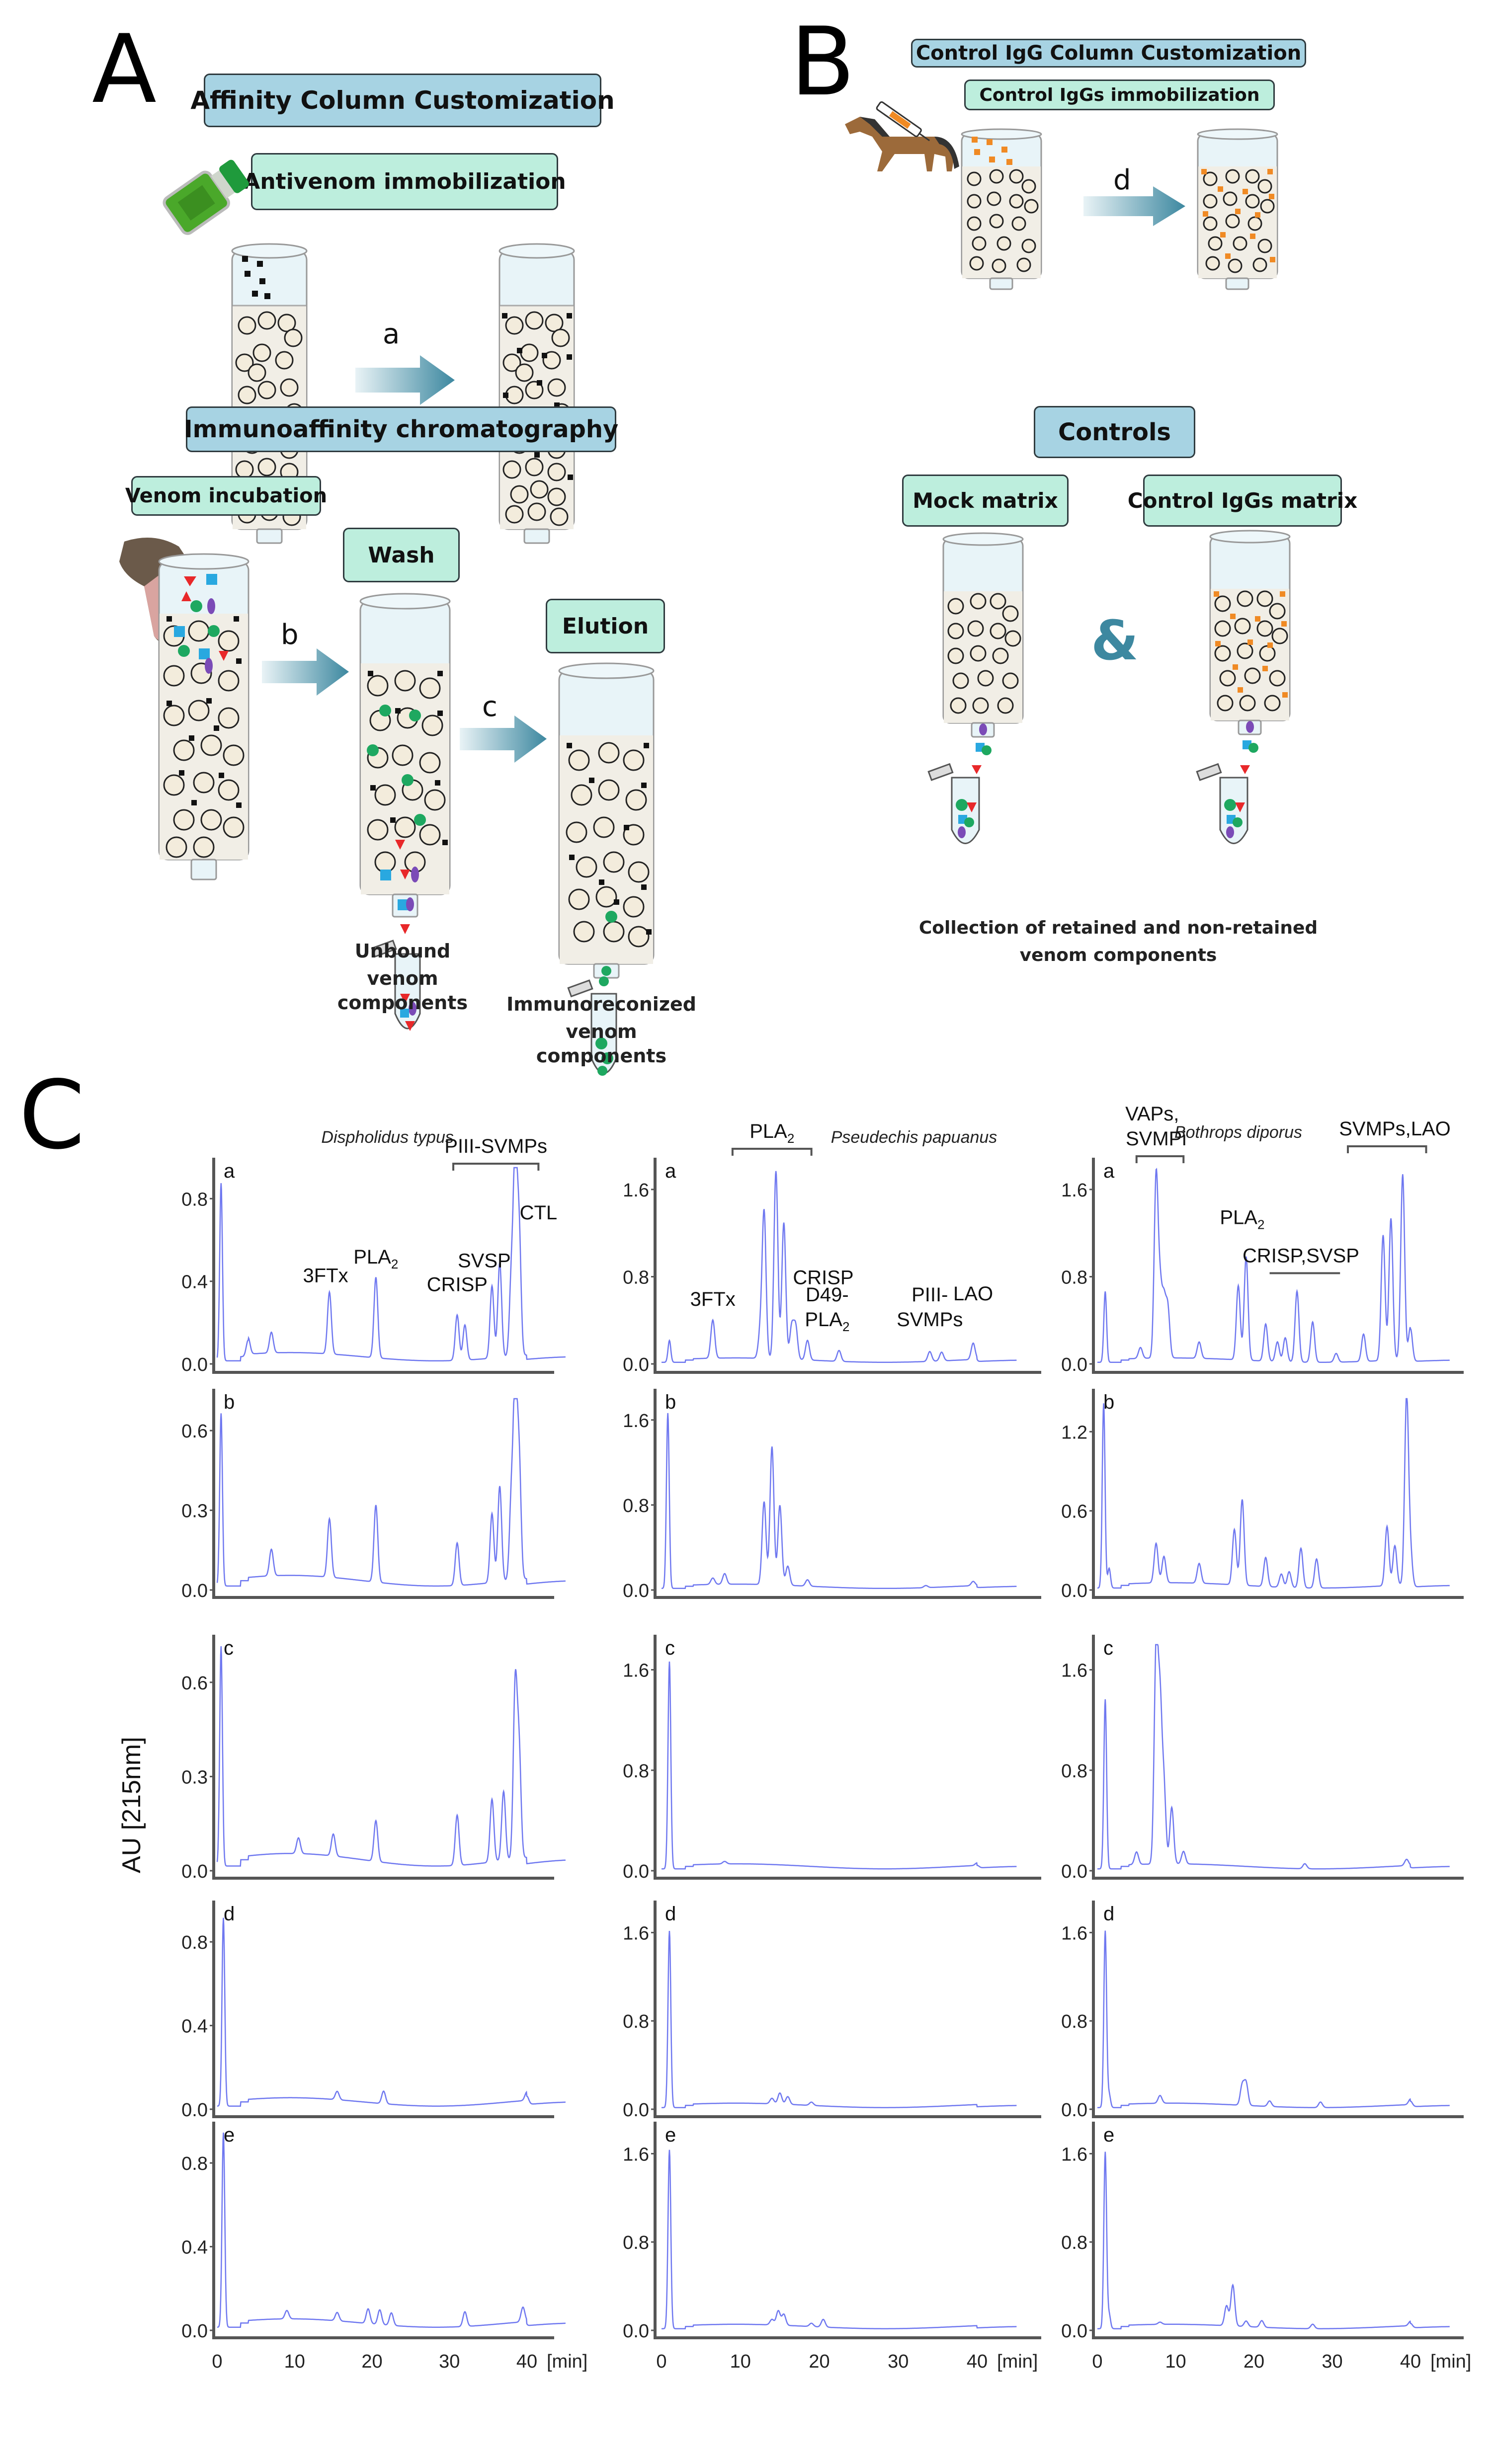  What do you see at coordinates (1115, 641) in the screenshot?
I see `ampersand: &` at bounding box center [1115, 641].